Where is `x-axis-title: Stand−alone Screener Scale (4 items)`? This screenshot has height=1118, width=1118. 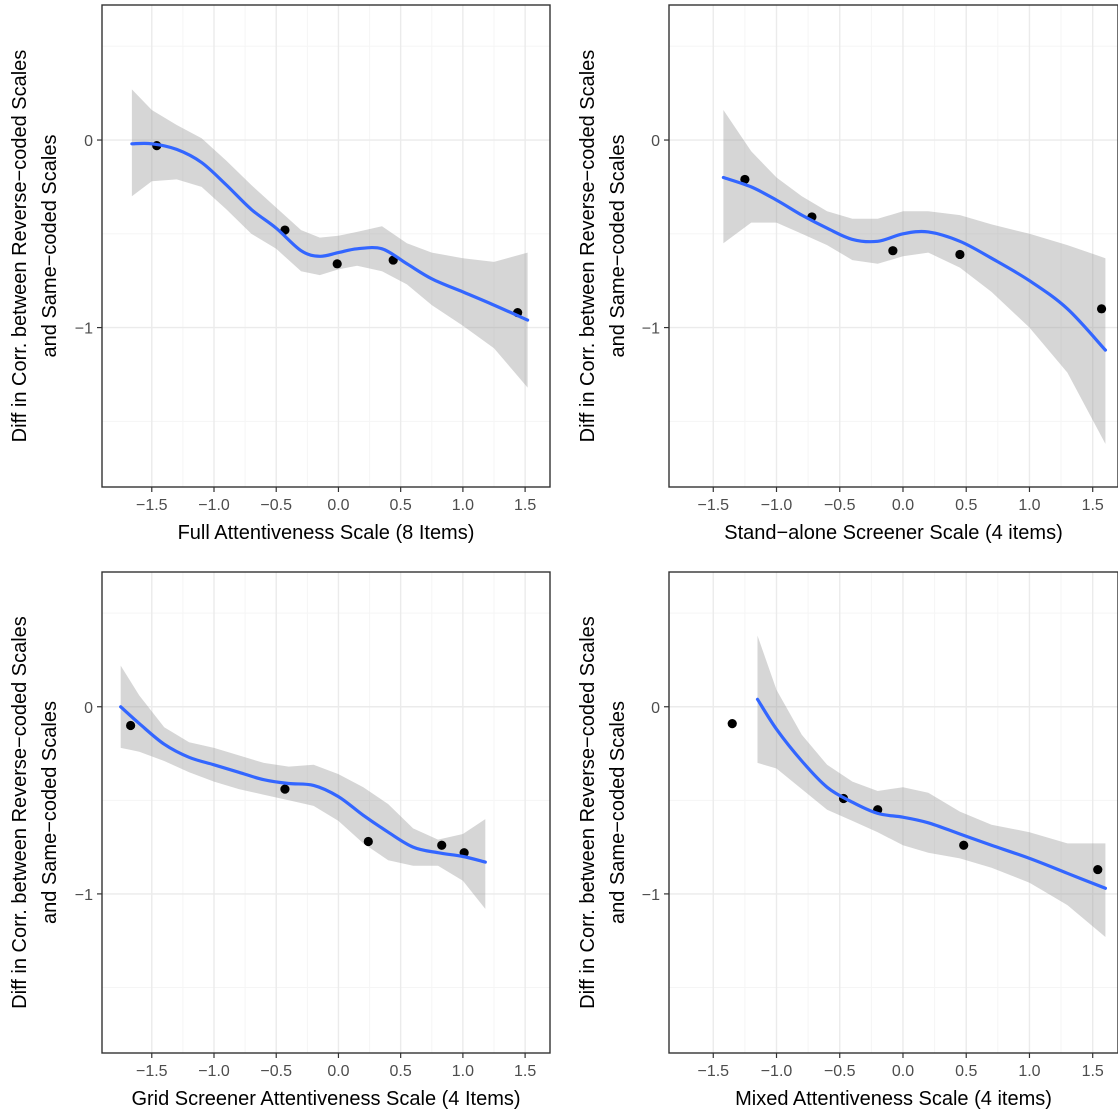
x-axis-title: Stand−alone Screener Scale (4 items) is located at coordinates (893, 533).